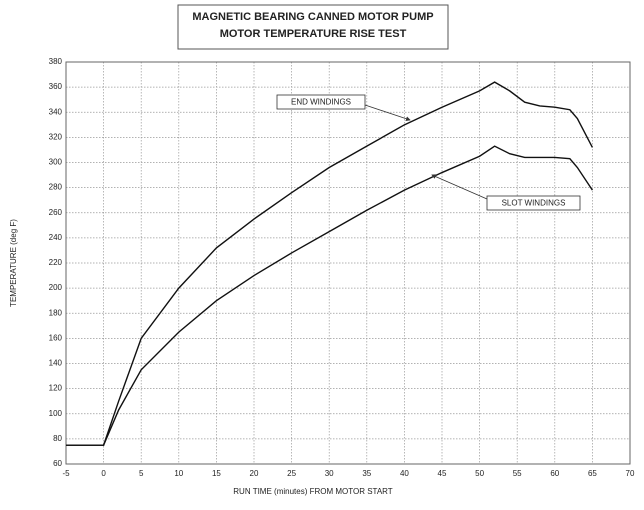  I want to click on y-tick-label: 60, so click(57, 463).